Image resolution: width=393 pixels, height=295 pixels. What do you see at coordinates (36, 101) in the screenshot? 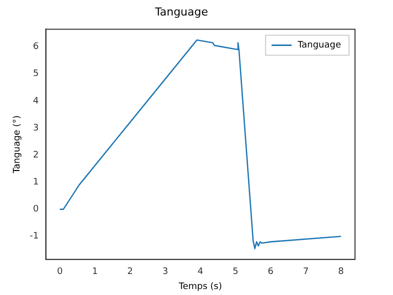
I see `y-tick-label: 4` at bounding box center [36, 101].